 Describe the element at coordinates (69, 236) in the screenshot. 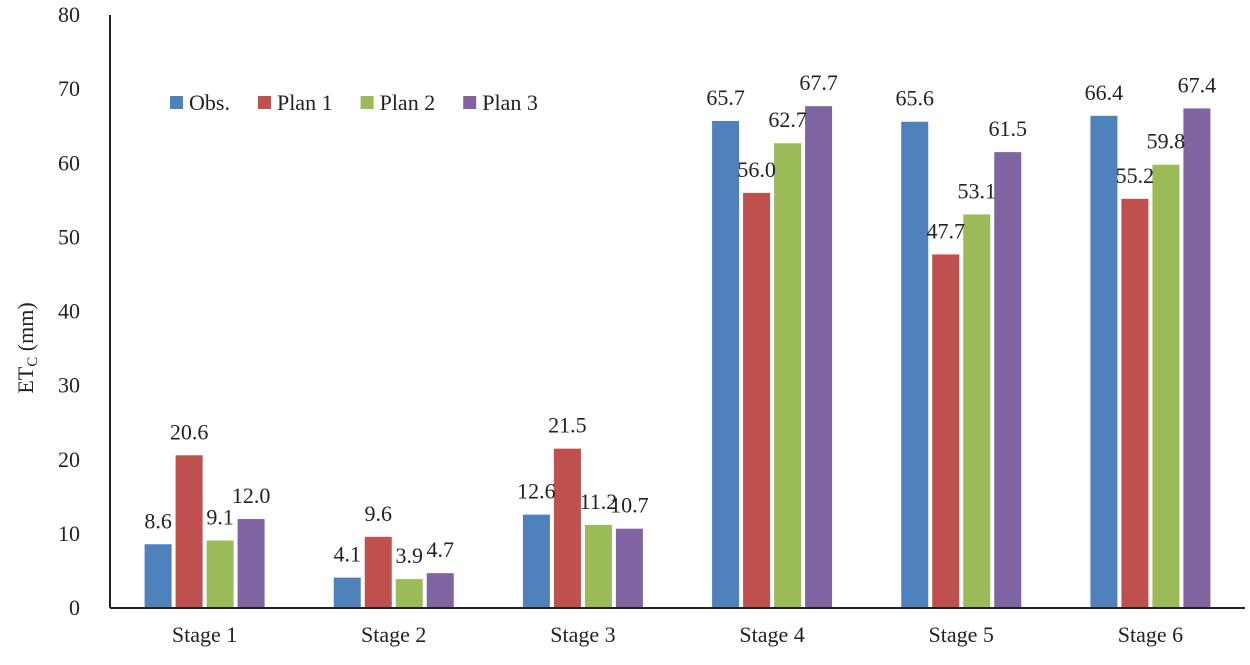

I see `y-tick-label: 50` at that location.